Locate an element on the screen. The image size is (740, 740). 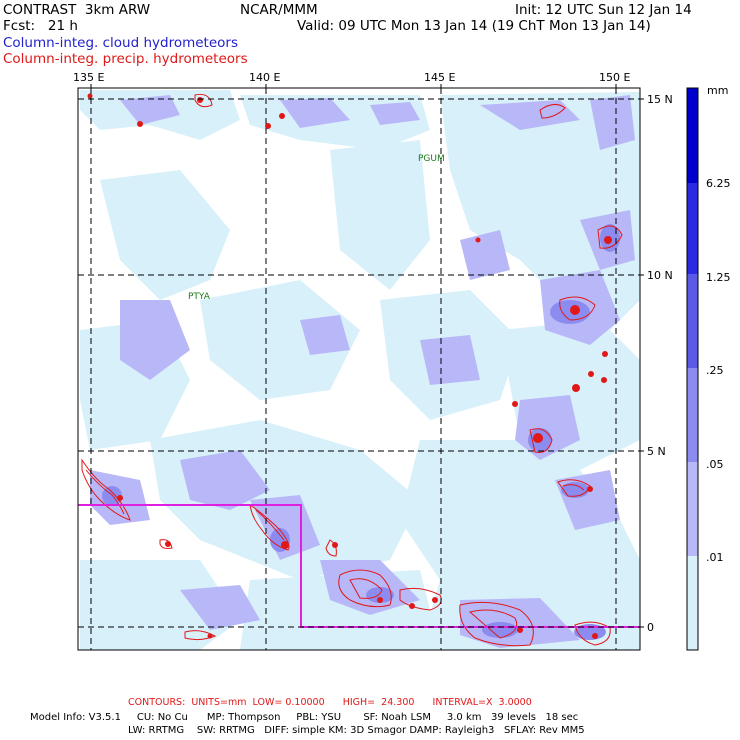
colorbar-label-.01: .01 is located at coordinates (715, 557).